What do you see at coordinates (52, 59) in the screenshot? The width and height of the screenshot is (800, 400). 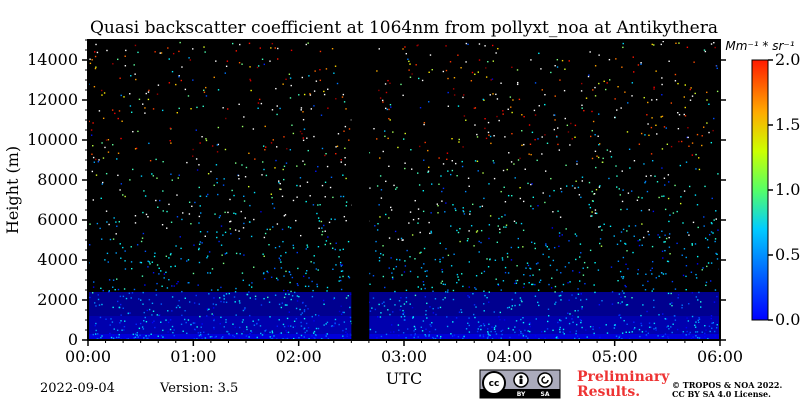 I see `y-tick-label: 14000` at bounding box center [52, 59].